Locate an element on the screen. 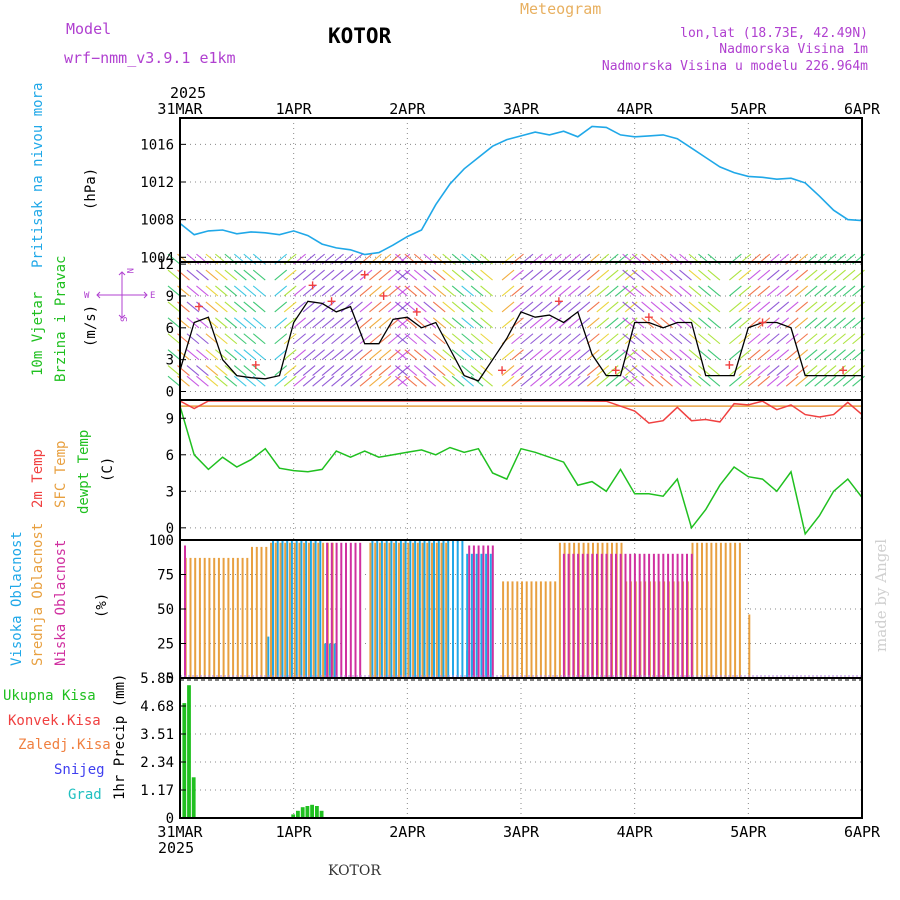 The height and width of the screenshot is (900, 900). station-elevation: Nadmorska Visina 1m is located at coordinates (793, 49).